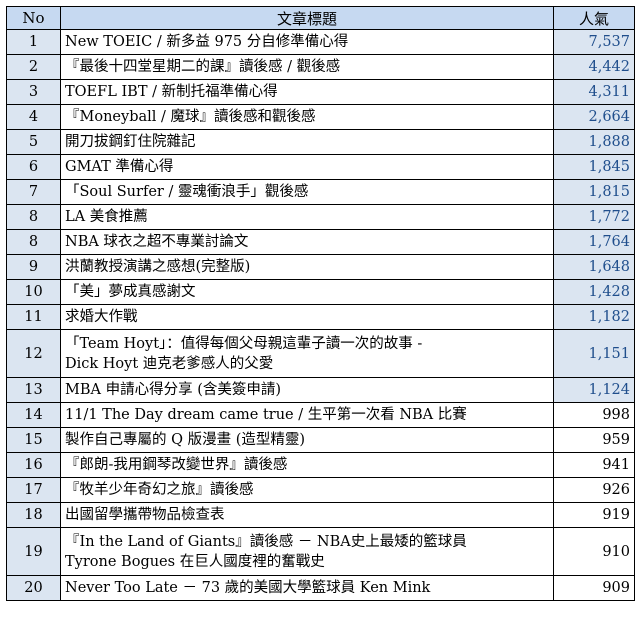 Image resolution: width=640 pixels, height=623 pixels. What do you see at coordinates (320, 217) in the screenshot?
I see `table-row: 8 LA 美食推薦 1,772` at bounding box center [320, 217].